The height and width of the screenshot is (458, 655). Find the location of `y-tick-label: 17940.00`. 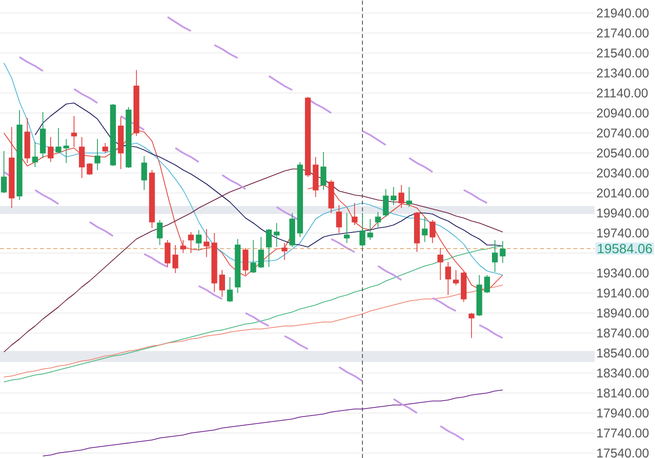

y-tick-label: 17940.00 is located at coordinates (623, 413).